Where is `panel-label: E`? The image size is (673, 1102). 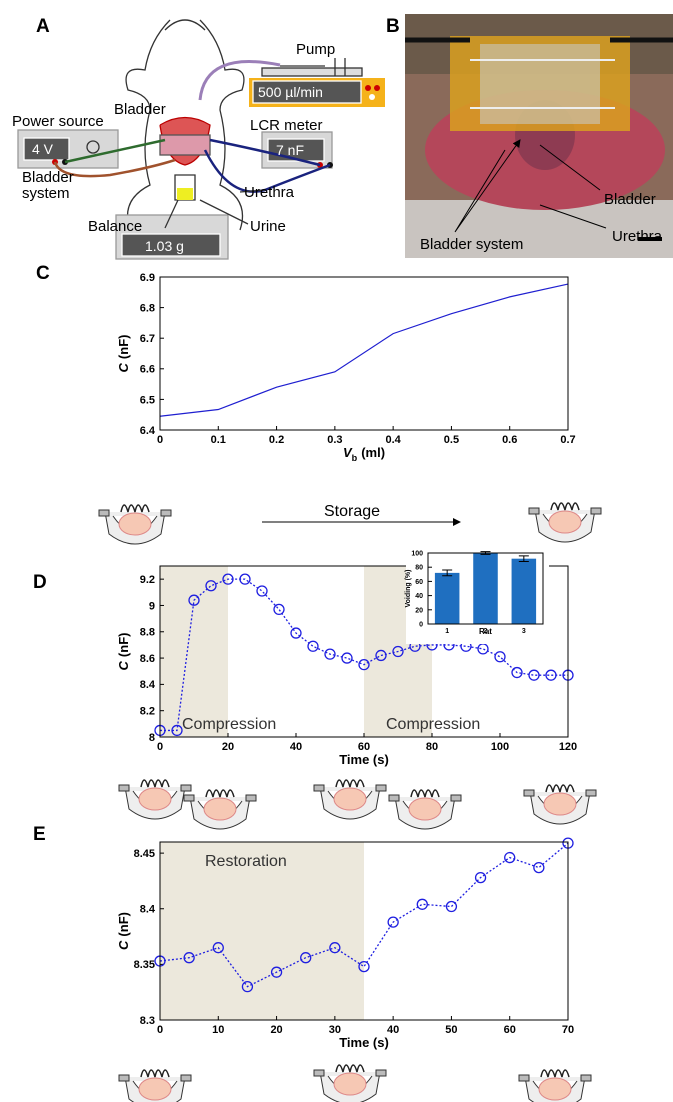 panel-label: E is located at coordinates (39, 834).